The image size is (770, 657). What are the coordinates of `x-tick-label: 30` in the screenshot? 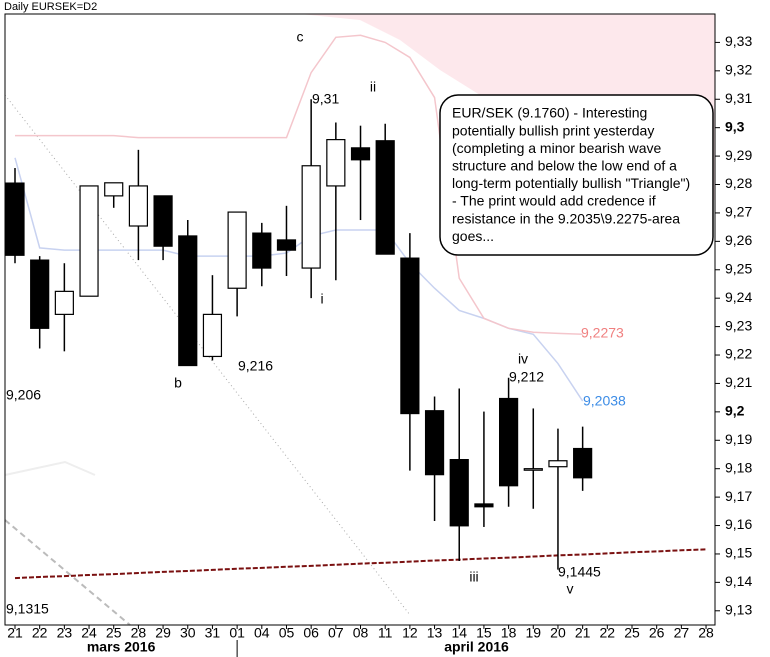 It's located at (188, 633).